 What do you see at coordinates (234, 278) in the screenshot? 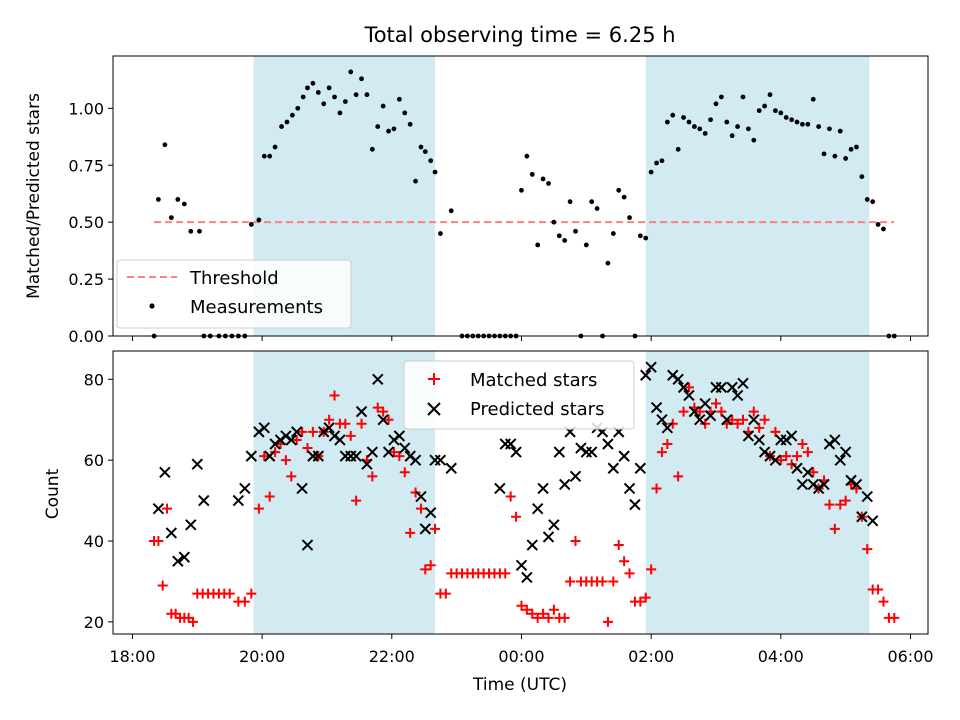
I see `threshold-legend-label: Threshold` at bounding box center [234, 278].